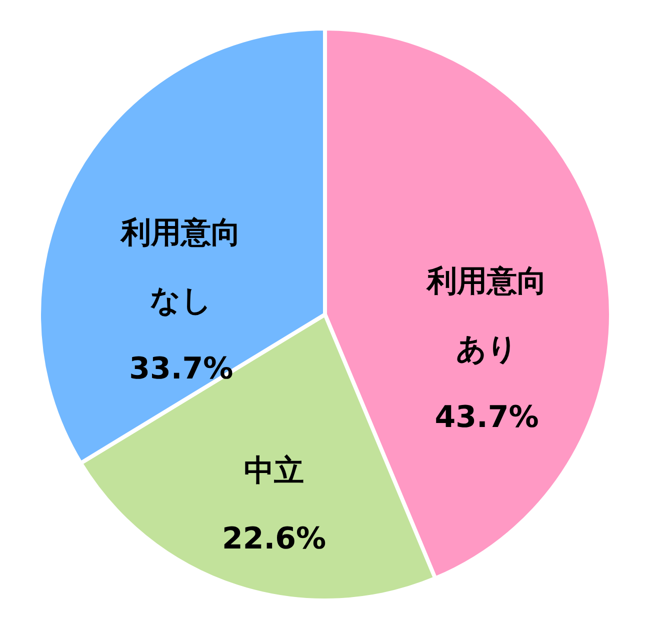 Image resolution: width=650 pixels, height=629 pixels. Describe the element at coordinates (274, 538) in the screenshot. I see `data-label: 22.6%` at that location.